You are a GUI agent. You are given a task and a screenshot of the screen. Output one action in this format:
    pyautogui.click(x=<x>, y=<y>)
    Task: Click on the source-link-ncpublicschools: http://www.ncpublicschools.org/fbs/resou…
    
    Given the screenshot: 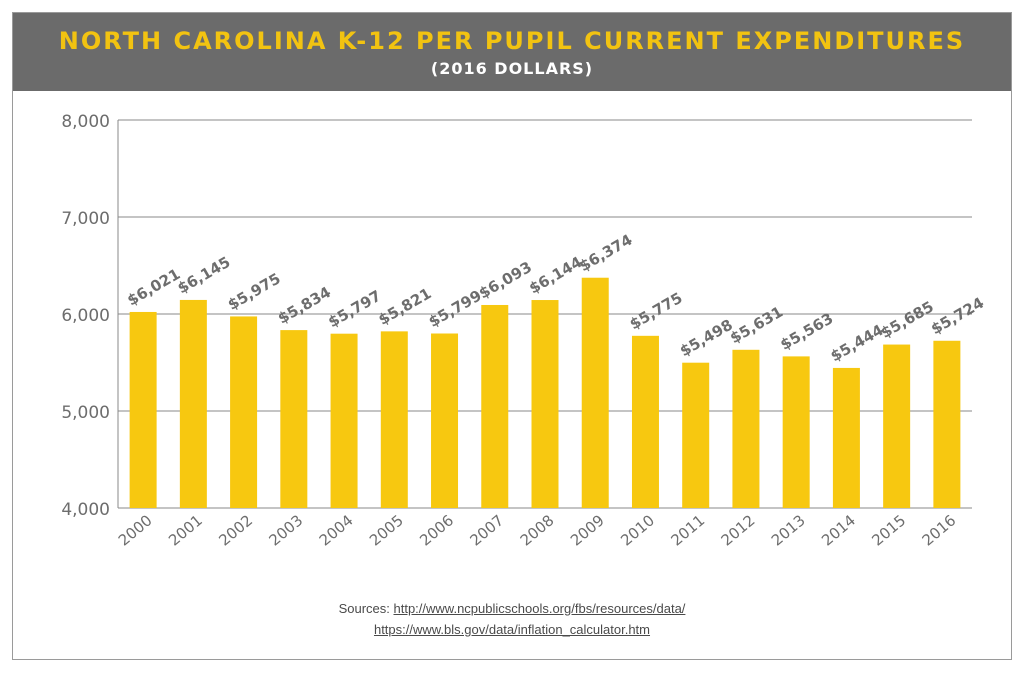 What is the action you would take?
    pyautogui.click(x=539, y=608)
    